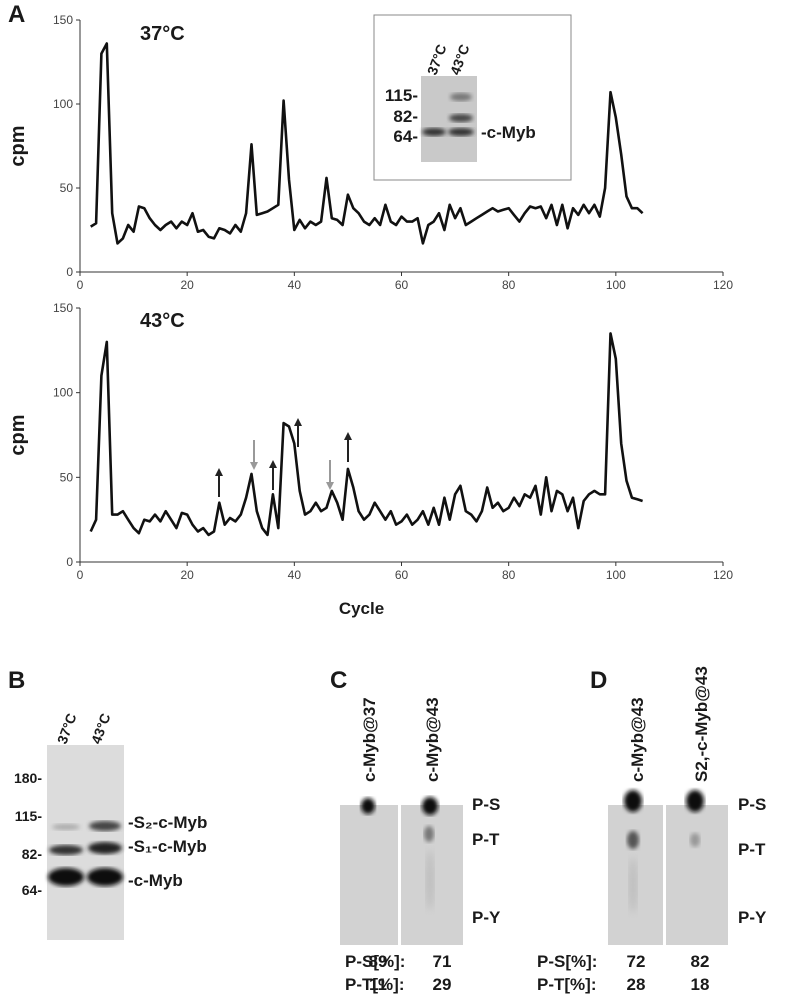  Describe the element at coordinates (162, 34) in the screenshot. I see `chart-title: 37°C` at that location.